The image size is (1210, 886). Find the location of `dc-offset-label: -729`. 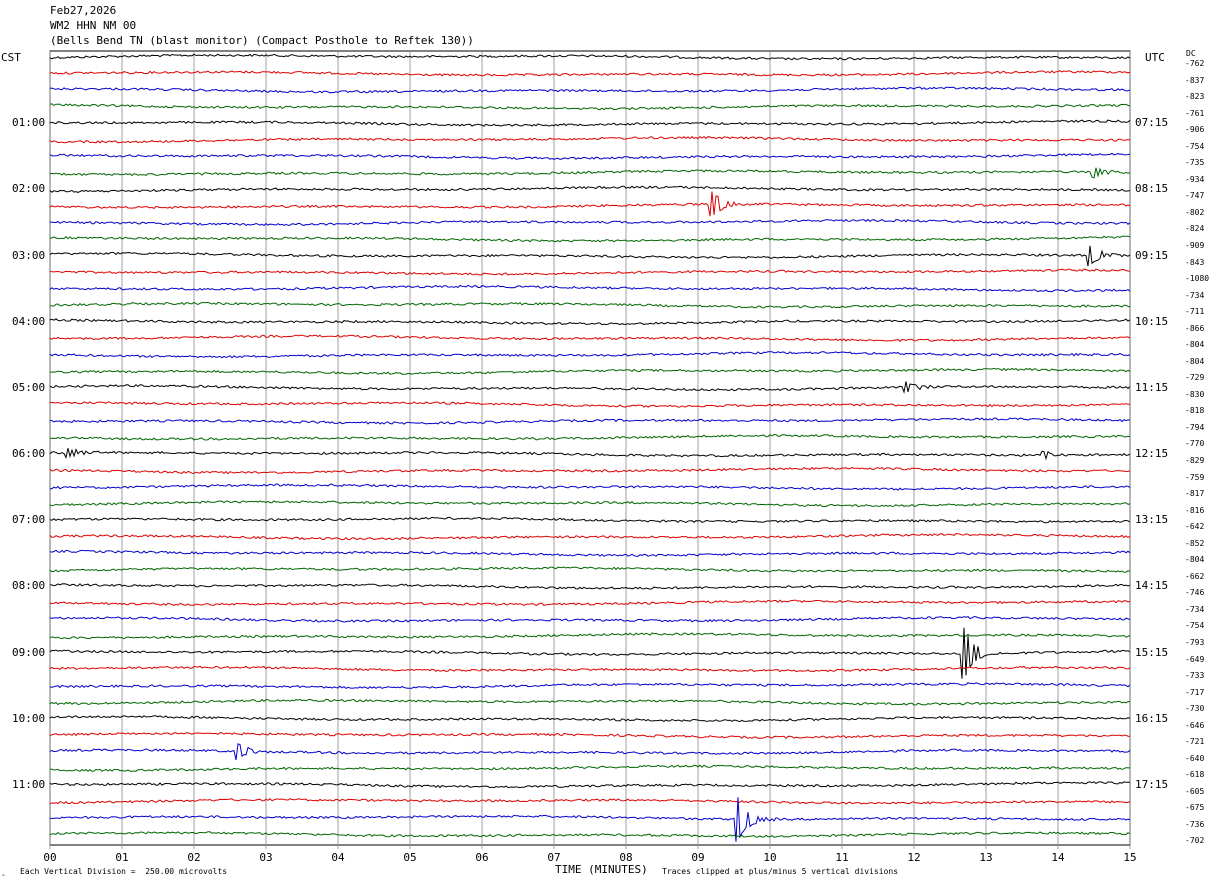

dc-offset-label: -729 is located at coordinates (1195, 378).